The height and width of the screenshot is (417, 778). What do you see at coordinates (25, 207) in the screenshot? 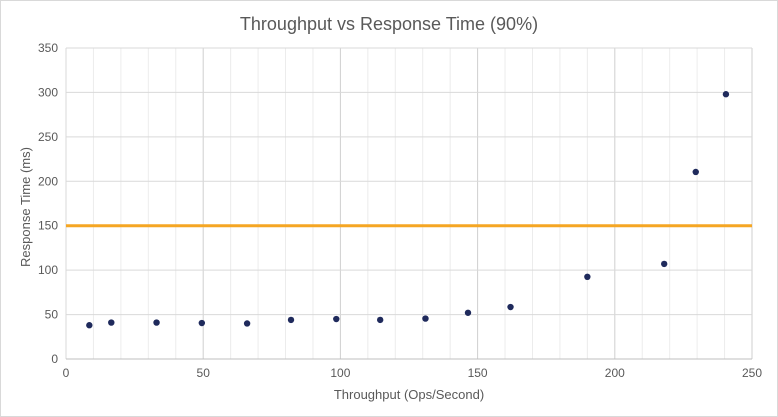
I see `y-axis-title: Response Time (ms)` at bounding box center [25, 207].